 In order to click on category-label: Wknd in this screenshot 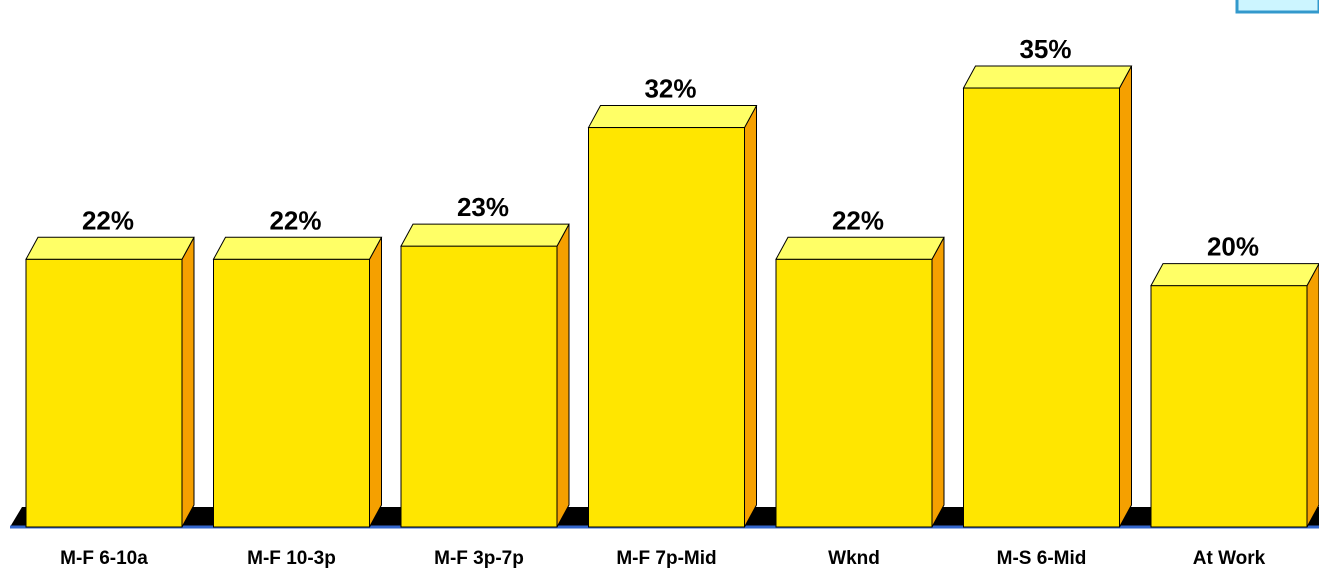, I will do `click(854, 558)`.